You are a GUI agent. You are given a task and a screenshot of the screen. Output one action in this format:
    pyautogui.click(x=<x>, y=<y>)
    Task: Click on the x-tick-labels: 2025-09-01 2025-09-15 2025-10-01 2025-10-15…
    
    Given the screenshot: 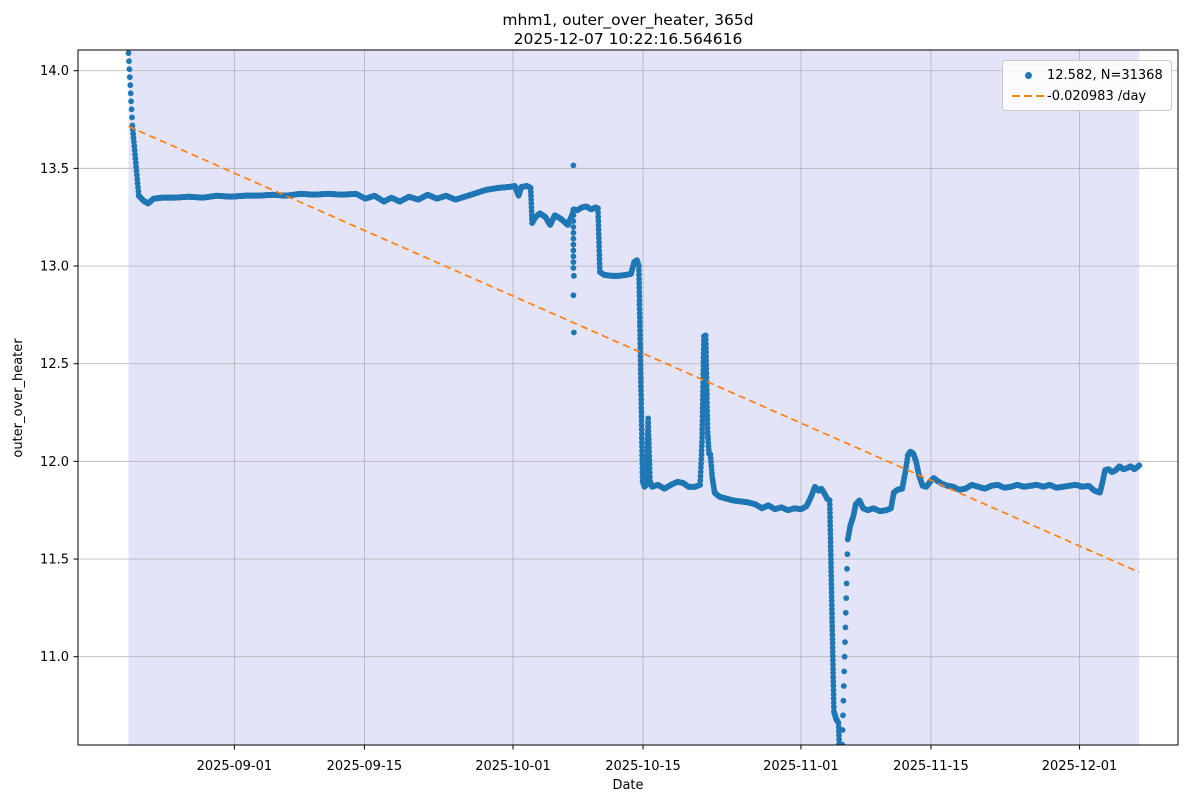 What is the action you would take?
    pyautogui.click(x=657, y=766)
    